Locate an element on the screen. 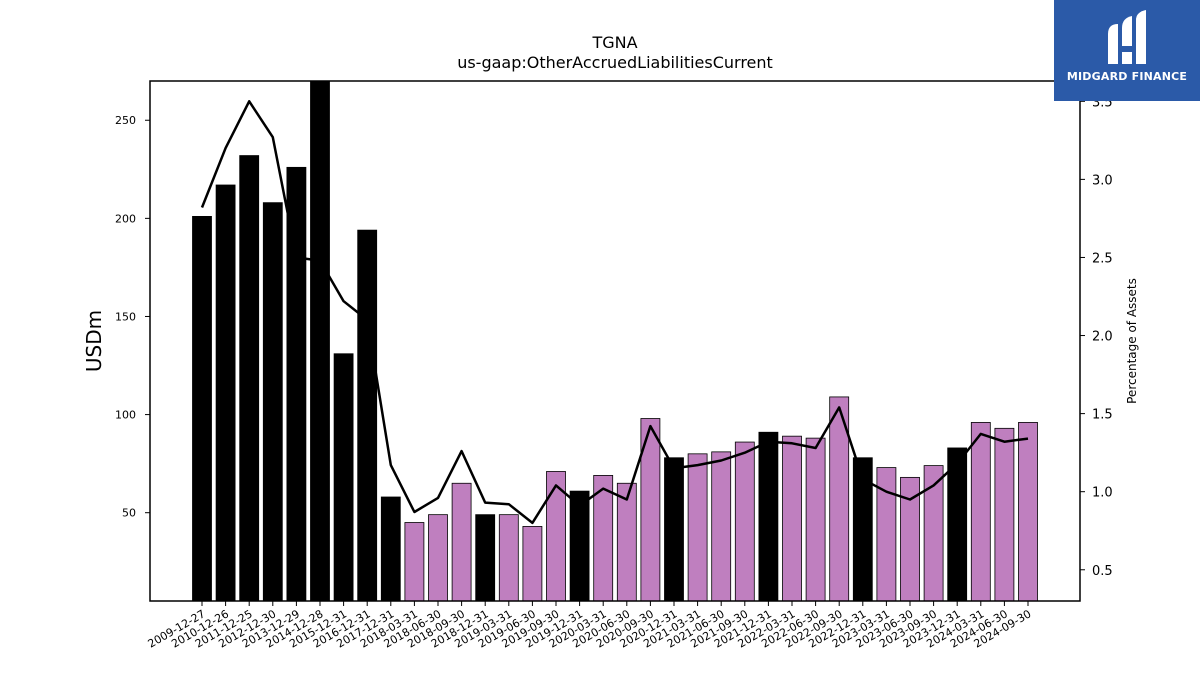  y2-tick-label-1: 1.0 is located at coordinates (1102, 493).